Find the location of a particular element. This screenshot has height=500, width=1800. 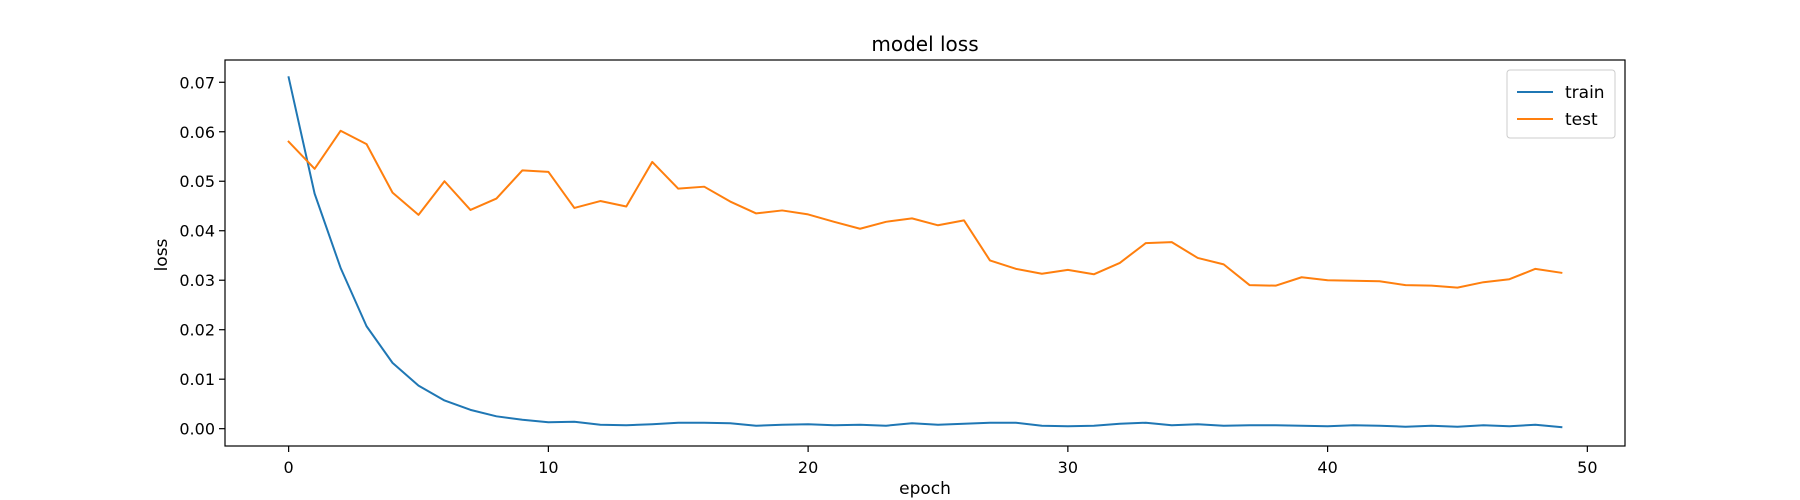

y-tick-label: 0.05 is located at coordinates (197, 181).